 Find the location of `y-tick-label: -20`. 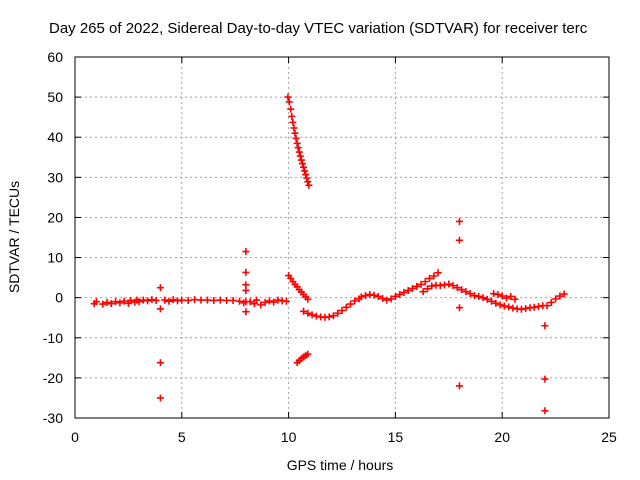

y-tick-label: -20 is located at coordinates (53, 378).